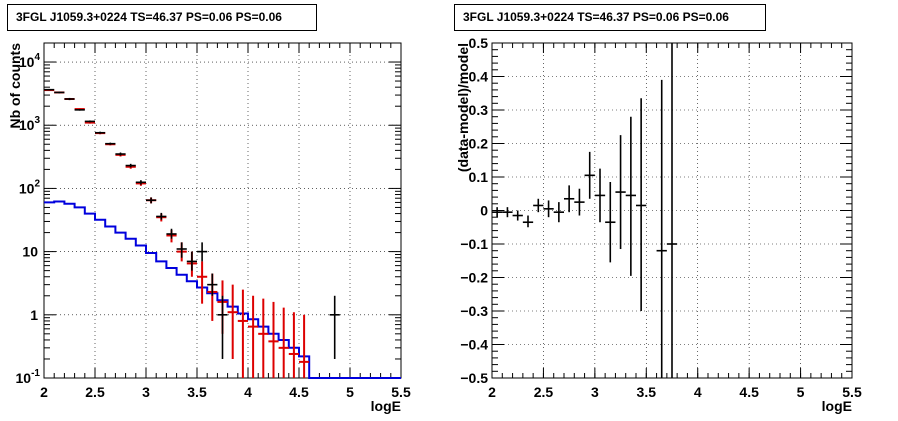 This screenshot has height=421, width=898. I want to click on y-tick-label: 0.4, so click(479, 77).